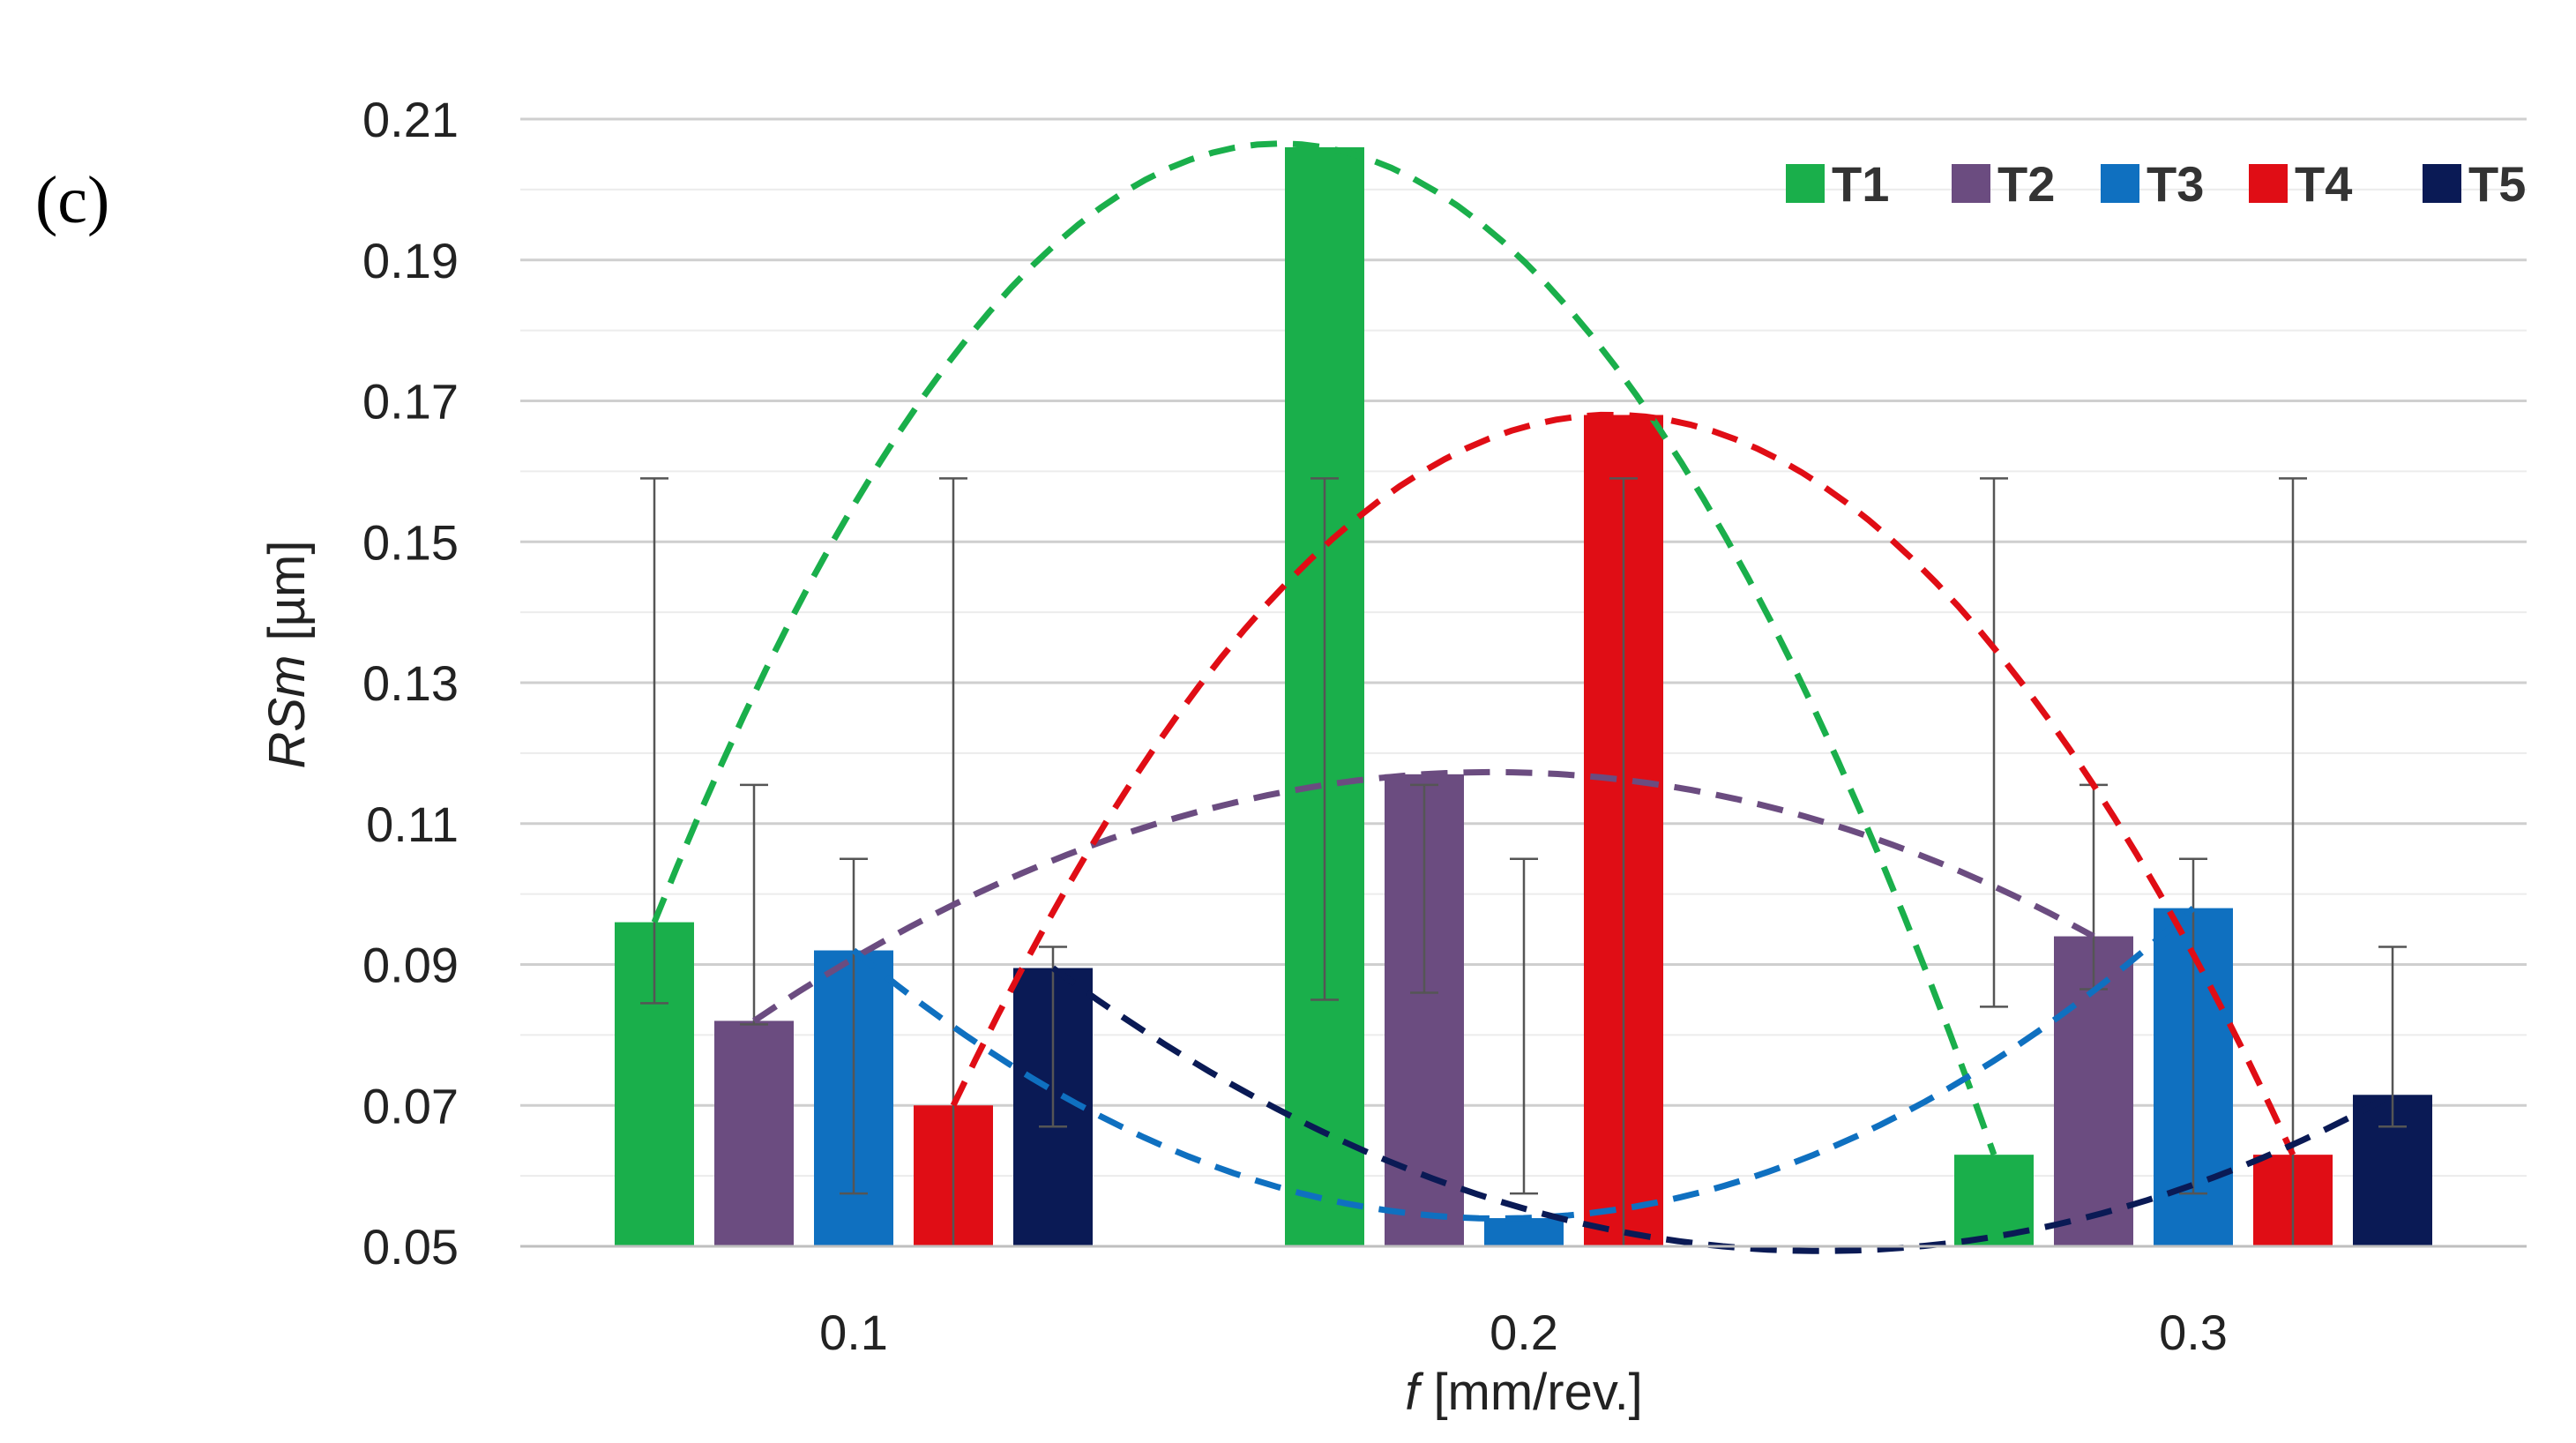  I want to click on y-tick-labels: 0.05 0.07 0.09 0.11 0.13 0.15 0.17 0.19 0.21, so click(410, 683).